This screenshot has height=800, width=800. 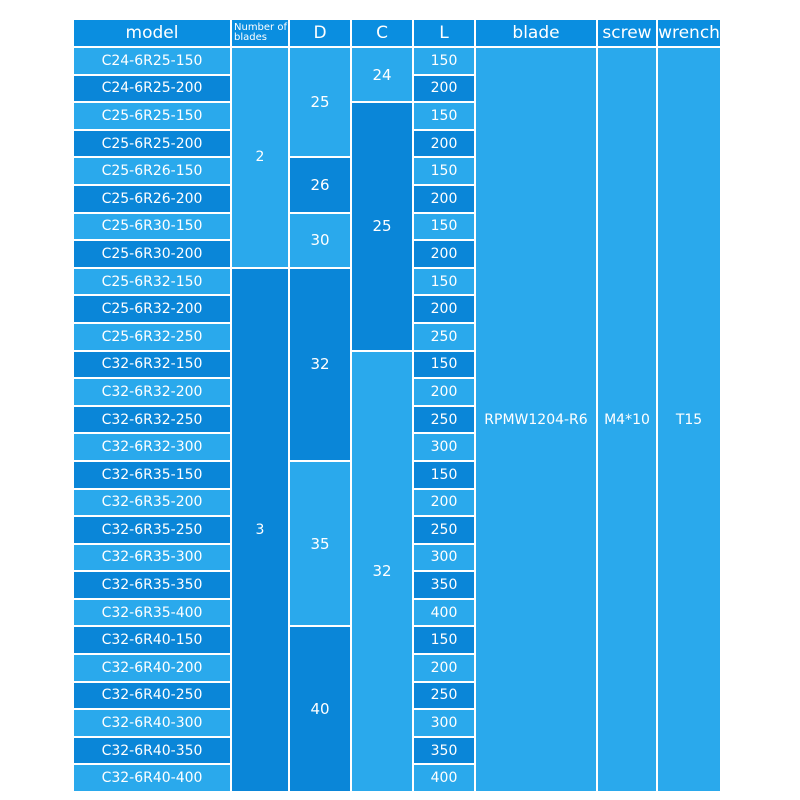 I want to click on d-cell: 40, so click(x=320, y=709).